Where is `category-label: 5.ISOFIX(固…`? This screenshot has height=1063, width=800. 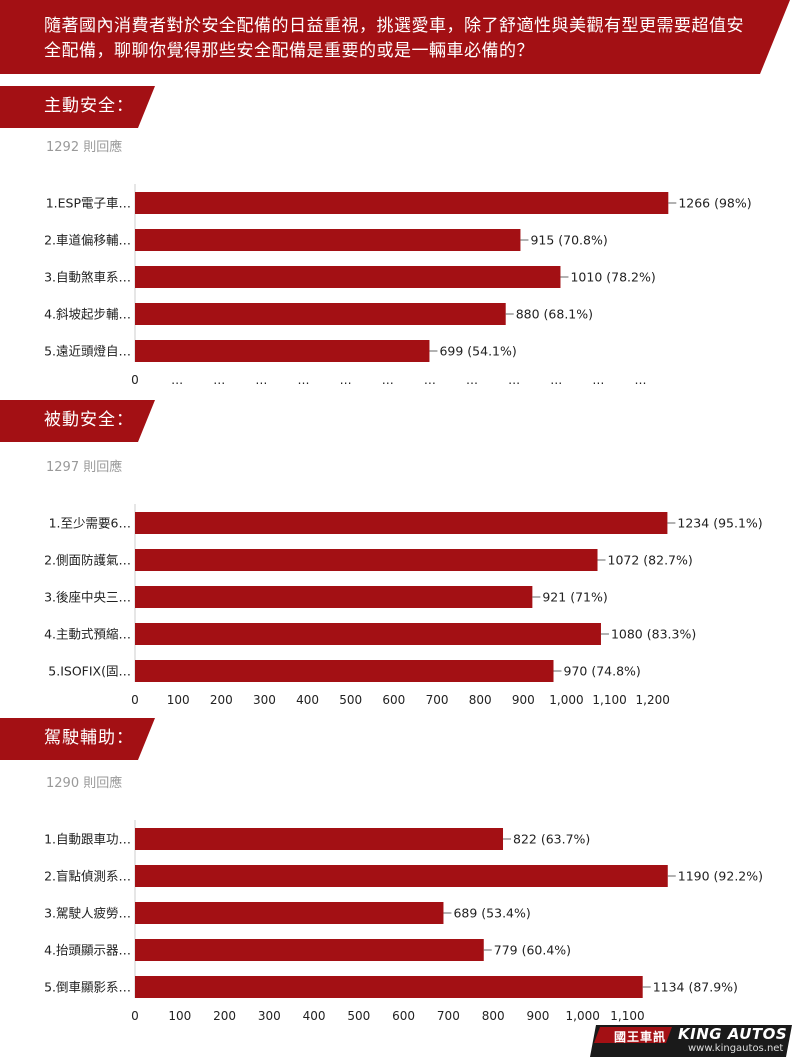 category-label: 5.ISOFIX(固… is located at coordinates (89, 671).